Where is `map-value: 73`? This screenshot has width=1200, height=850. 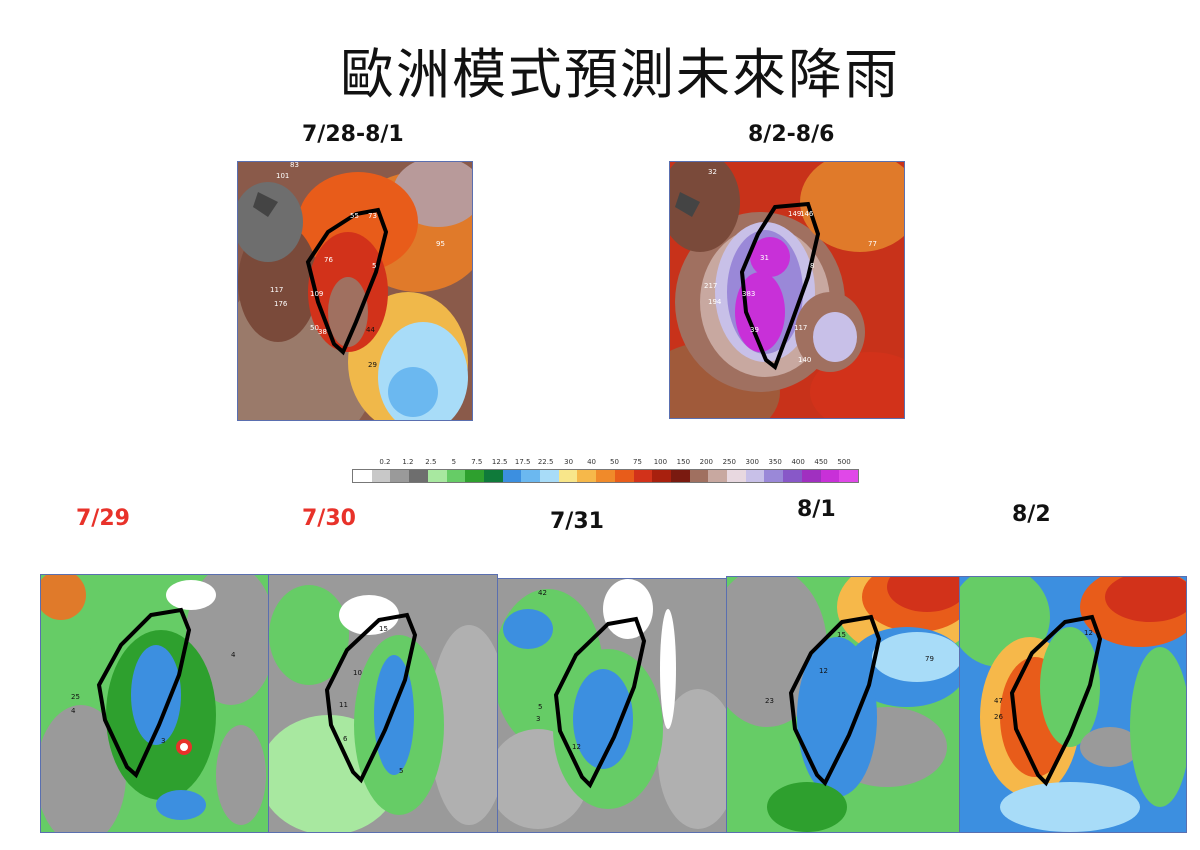
map-value: 73 is located at coordinates (372, 216).